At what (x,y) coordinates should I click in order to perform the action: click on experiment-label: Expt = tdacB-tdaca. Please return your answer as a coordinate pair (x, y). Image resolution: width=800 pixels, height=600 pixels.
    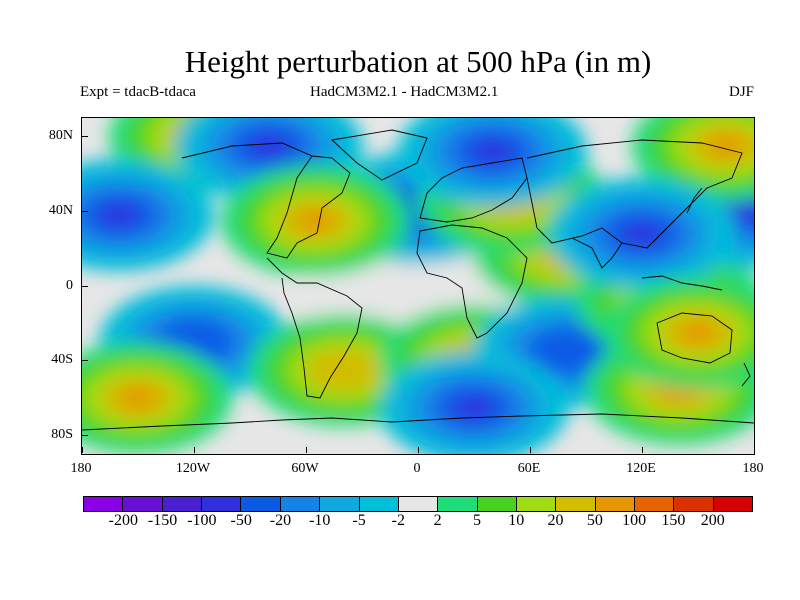
    Looking at the image, I should click on (138, 92).